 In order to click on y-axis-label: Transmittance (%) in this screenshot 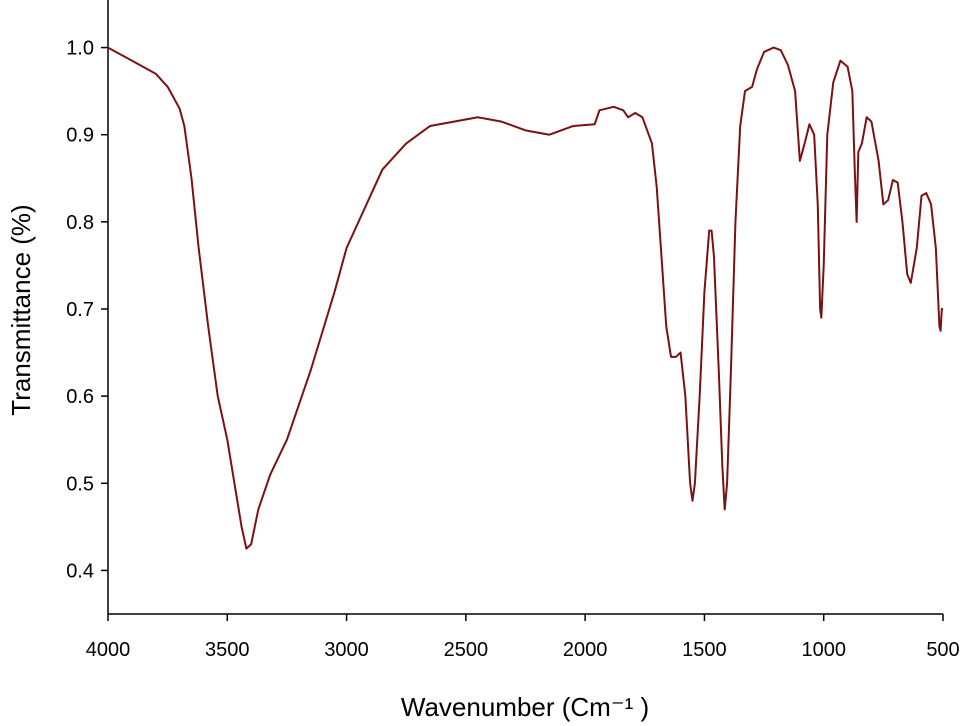, I will do `click(21, 309)`.